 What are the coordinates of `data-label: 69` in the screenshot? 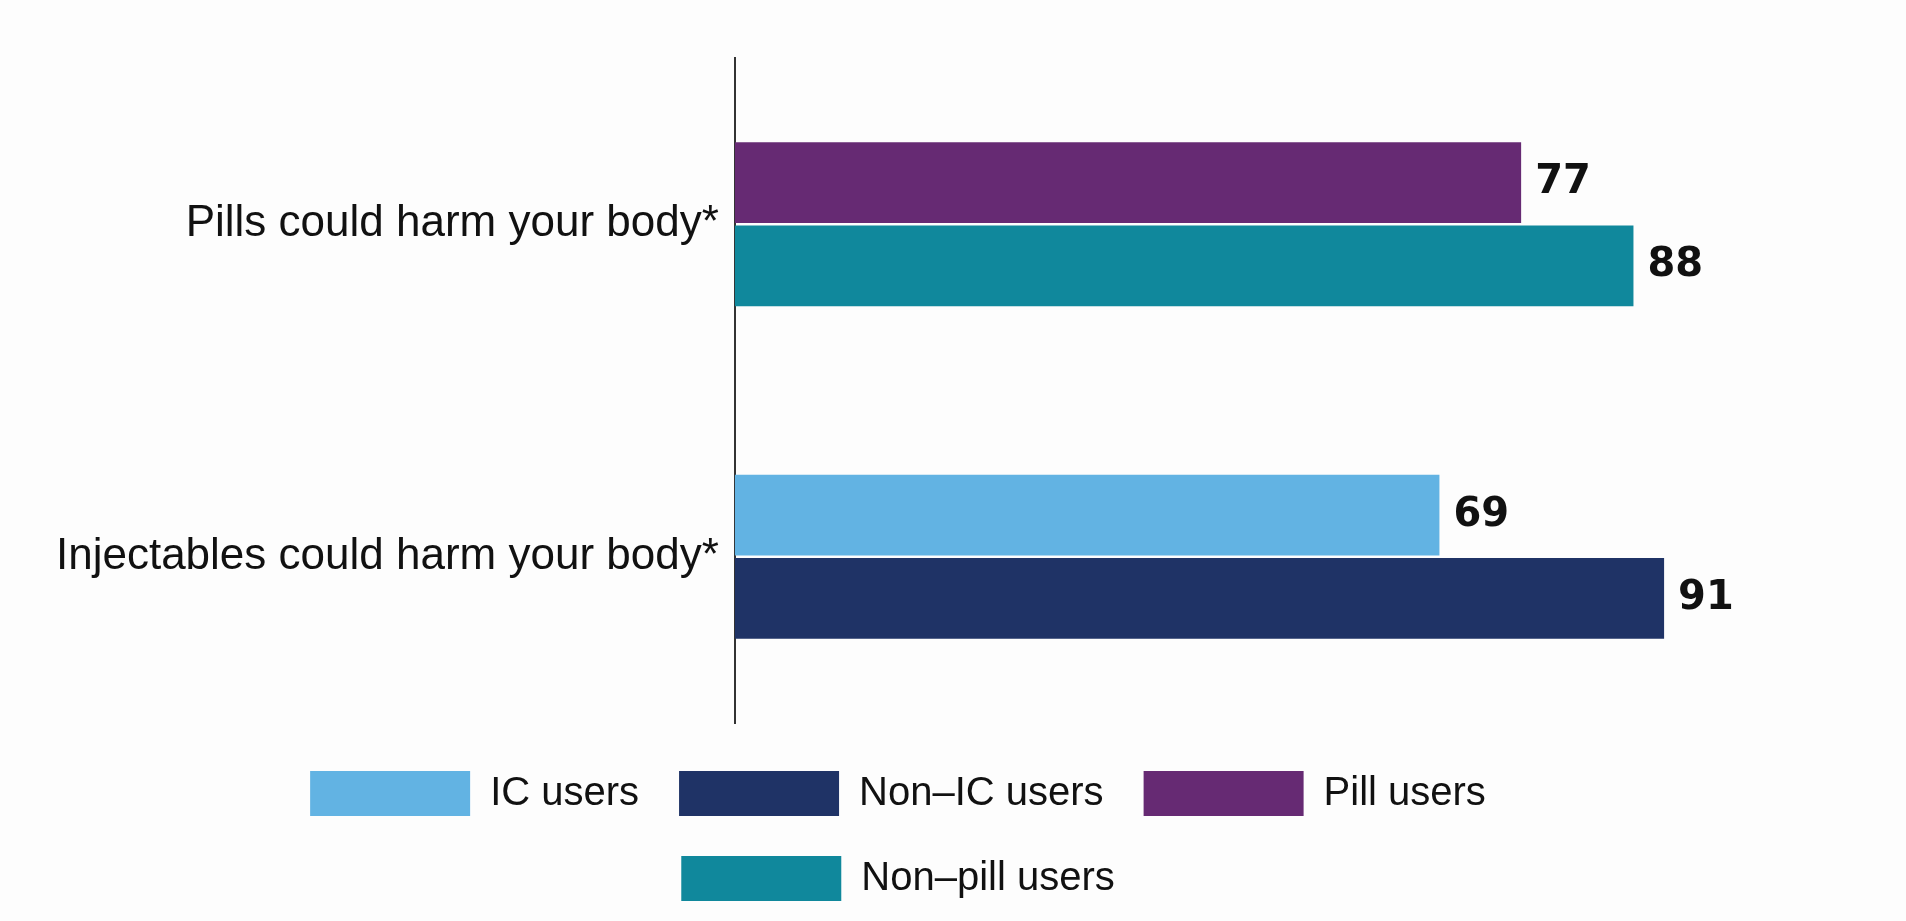 It's located at (1481, 511).